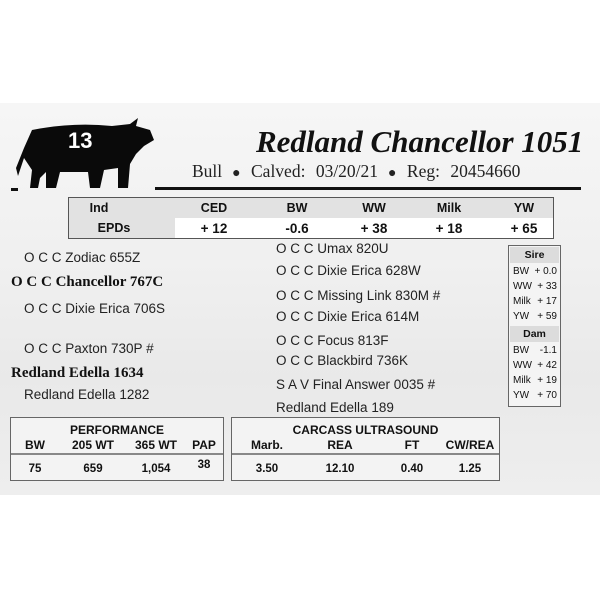 This screenshot has height=600, width=600. I want to click on divider-dash, so click(14, 189).